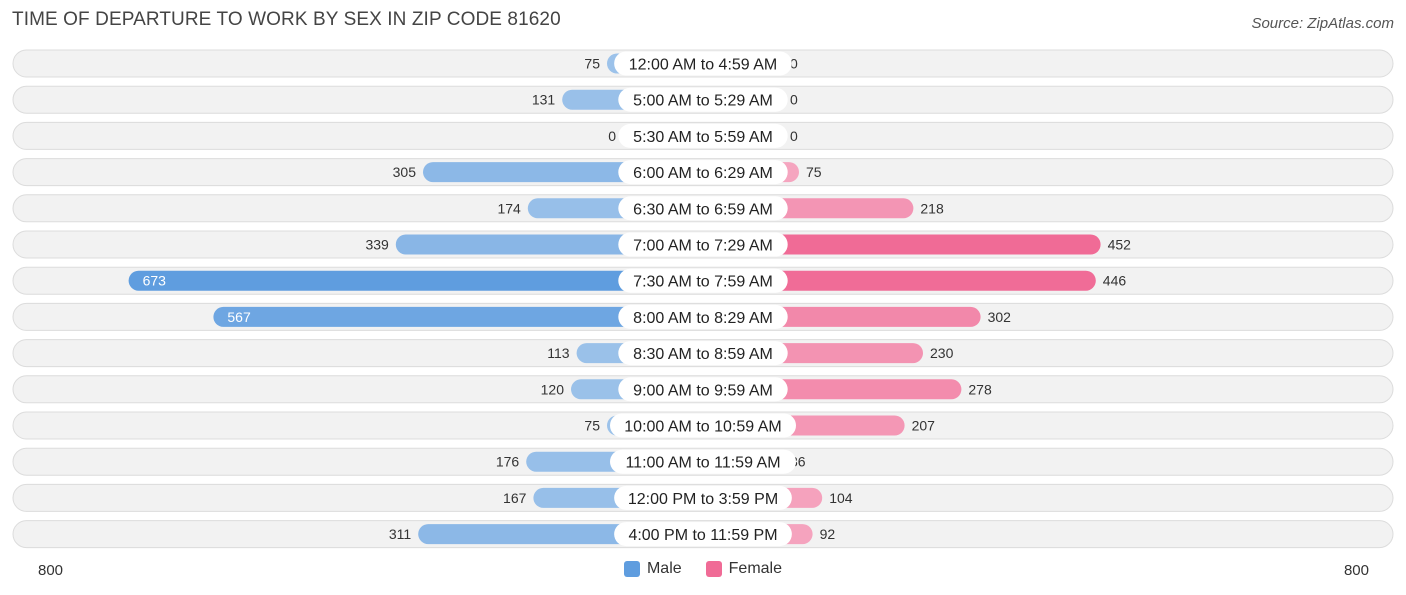 Image resolution: width=1406 pixels, height=595 pixels. I want to click on legend-label-male: Male, so click(664, 568).